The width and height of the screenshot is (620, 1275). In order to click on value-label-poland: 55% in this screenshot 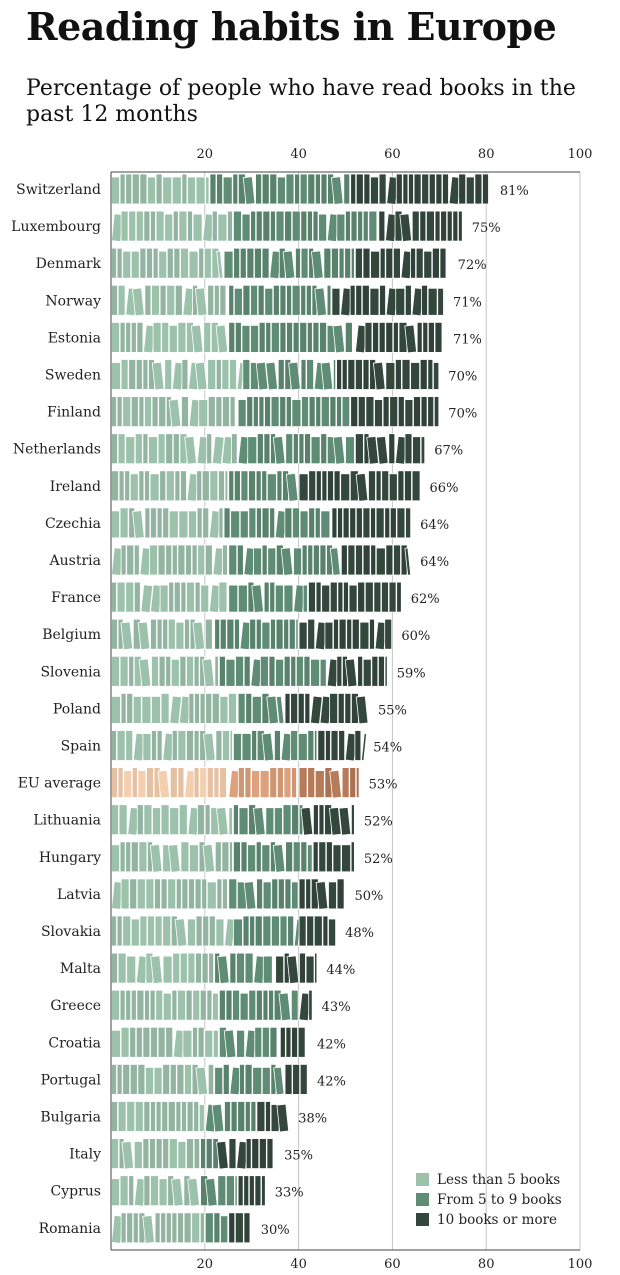, I will do `click(392, 710)`.